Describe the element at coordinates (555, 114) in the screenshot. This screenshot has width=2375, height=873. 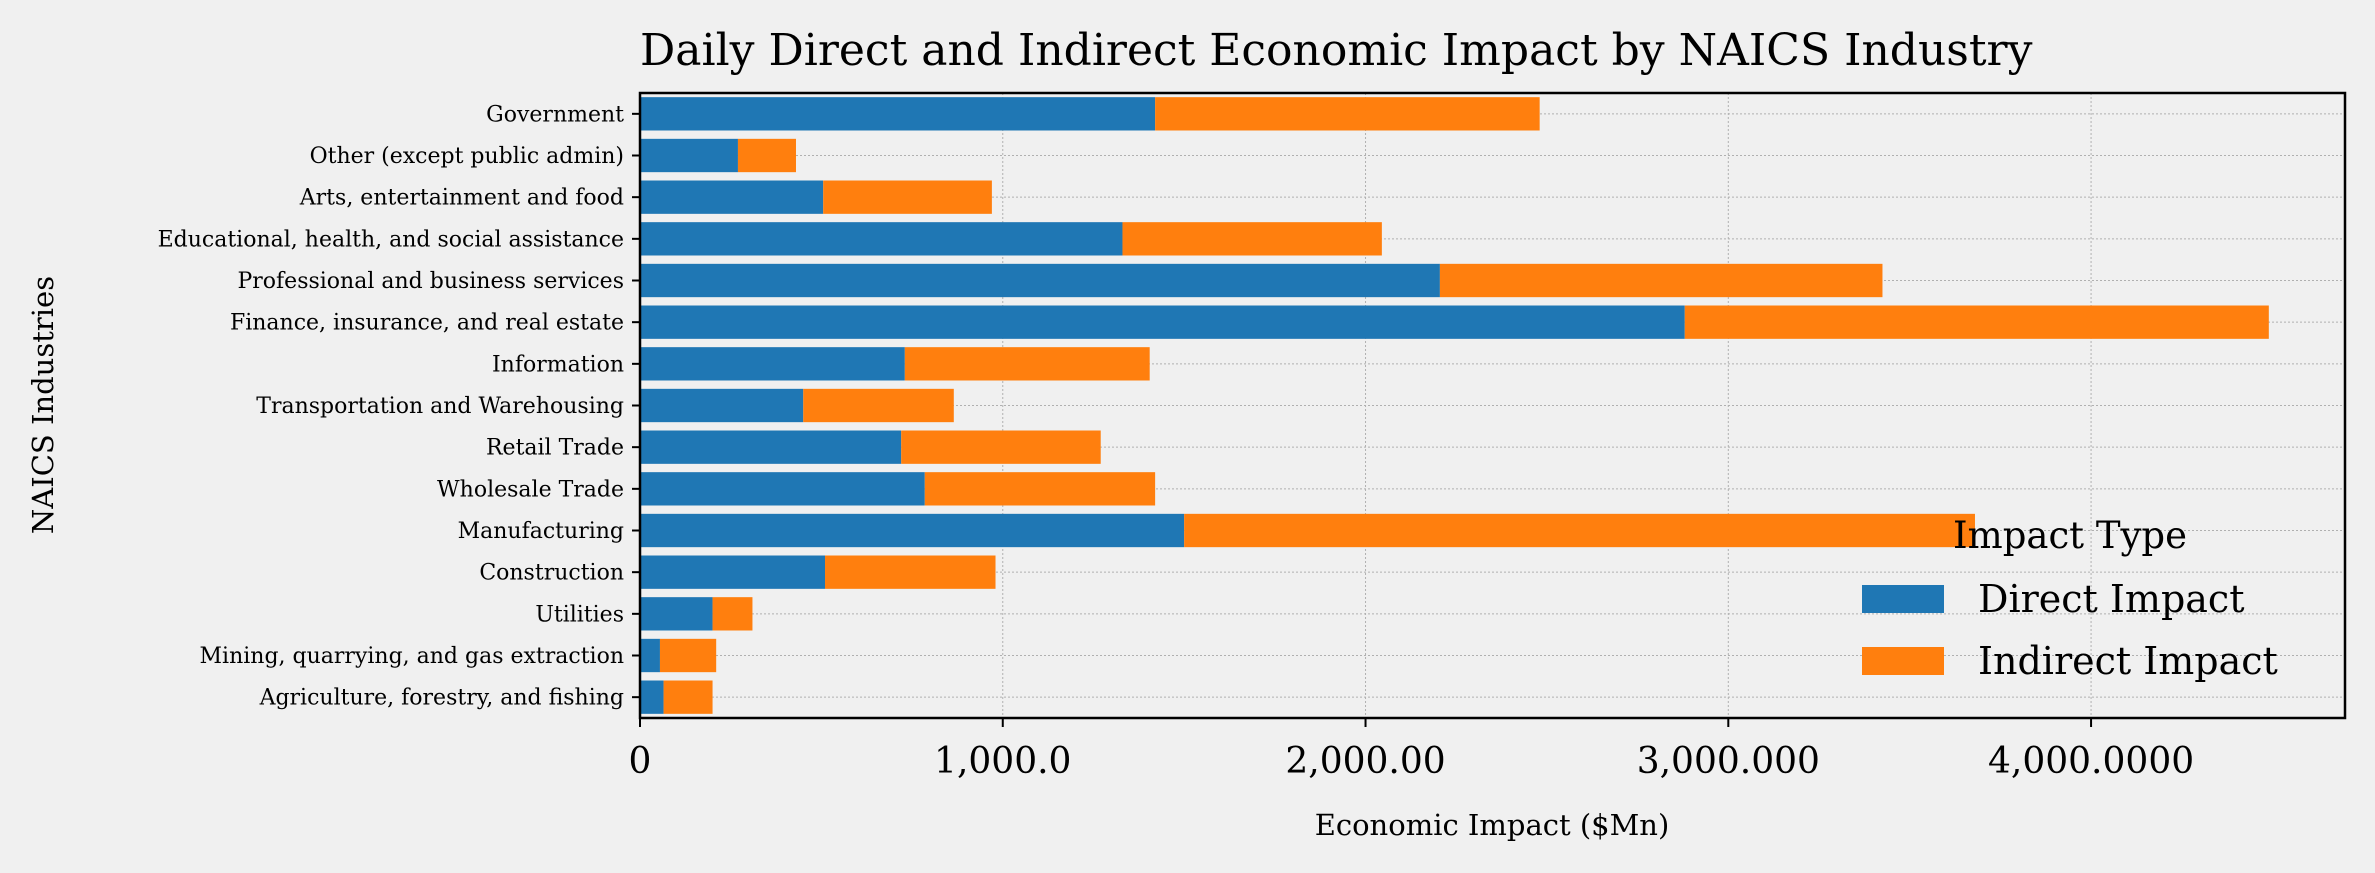
I see `y-tick-label: Government` at that location.